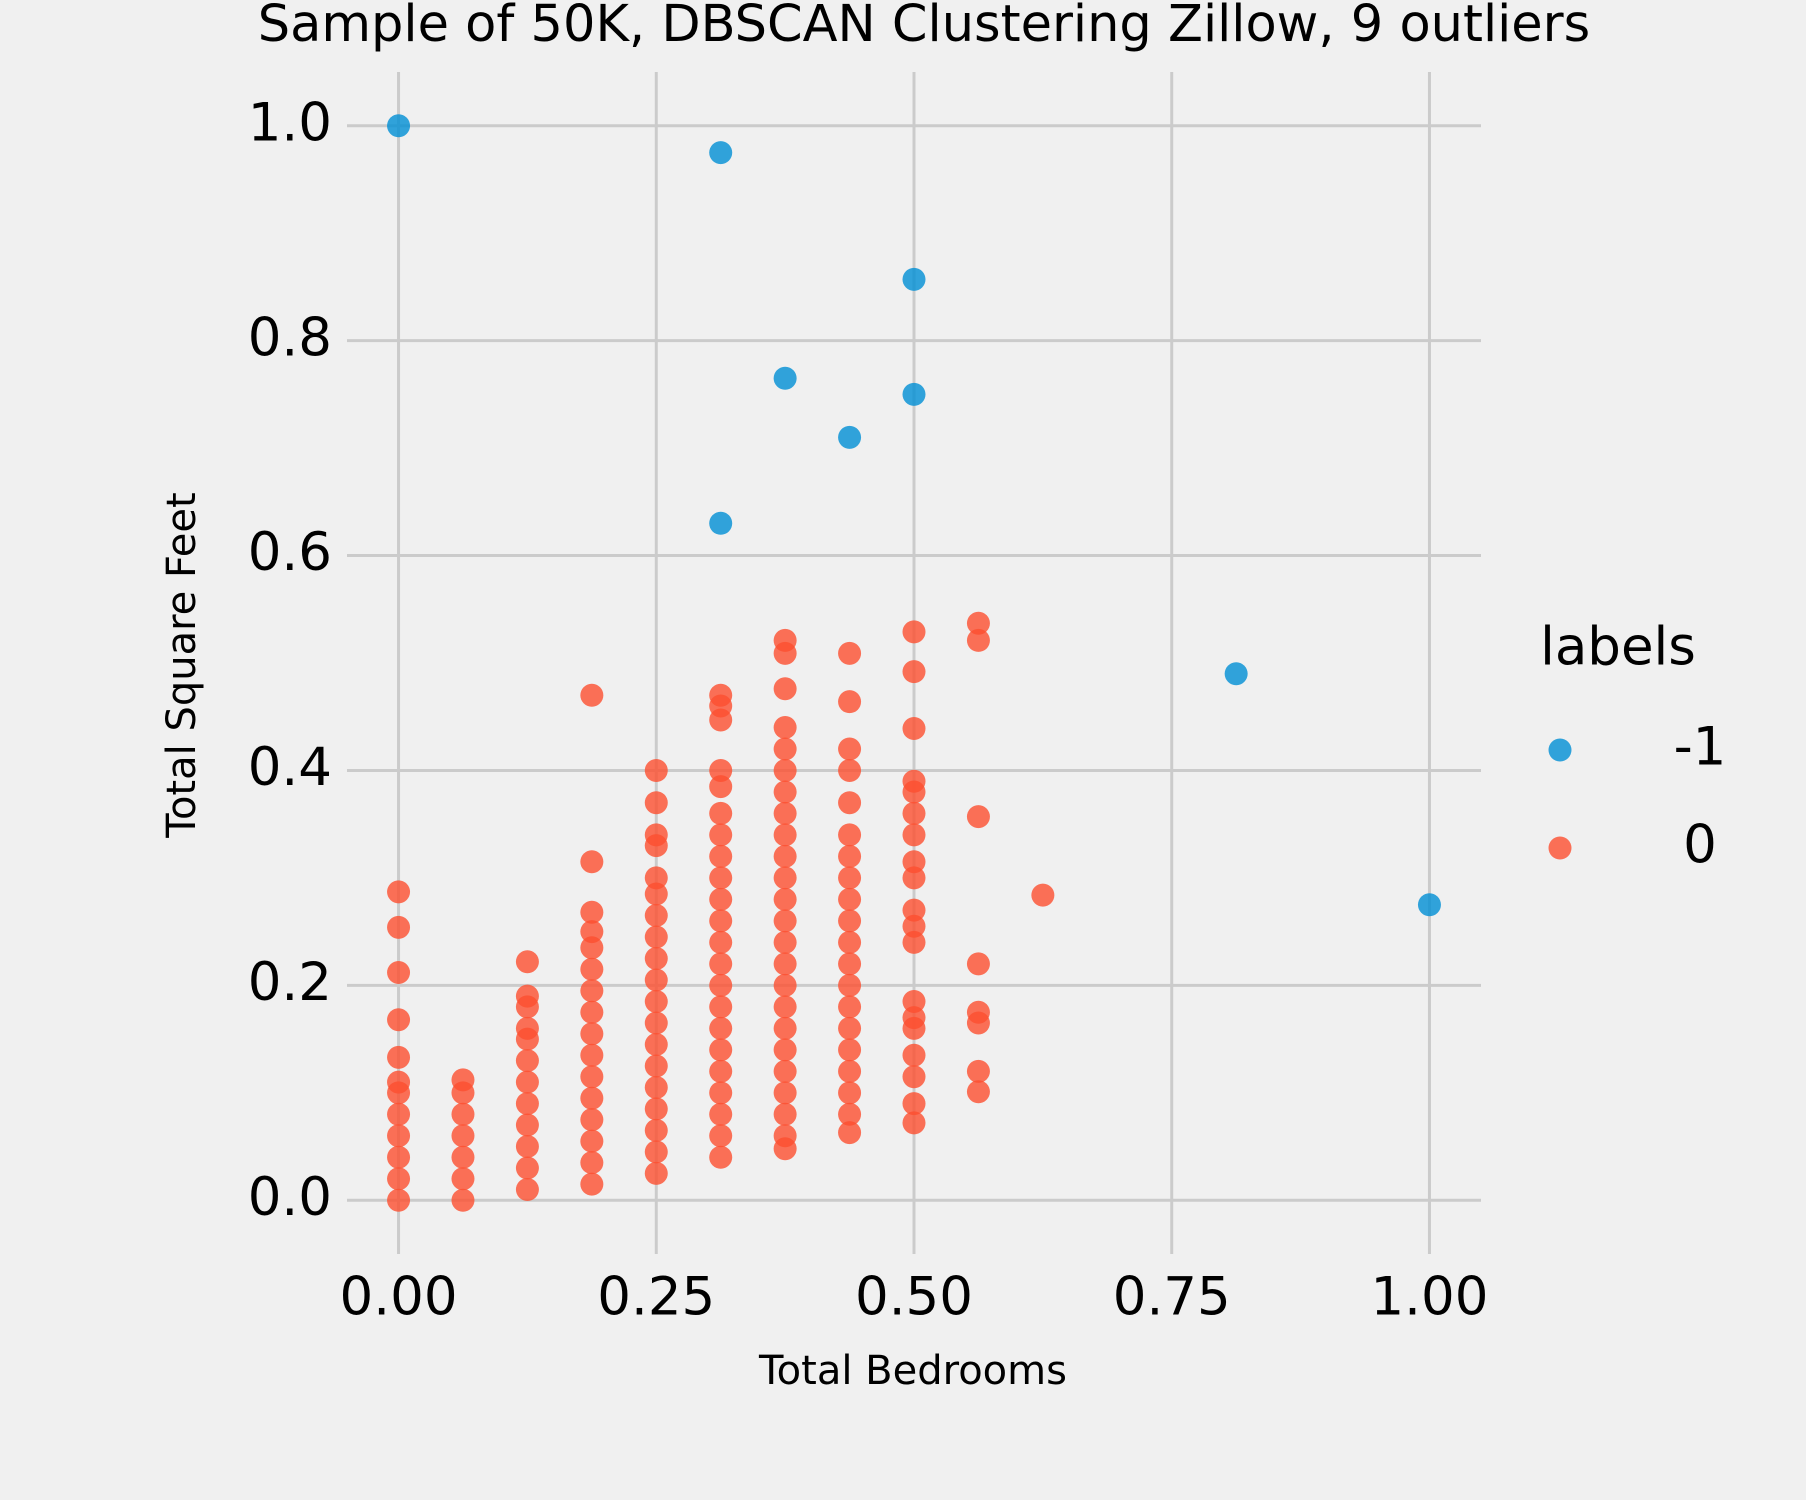 The height and width of the screenshot is (1500, 1806). I want to click on y-tick-label: 0.4, so click(290, 767).